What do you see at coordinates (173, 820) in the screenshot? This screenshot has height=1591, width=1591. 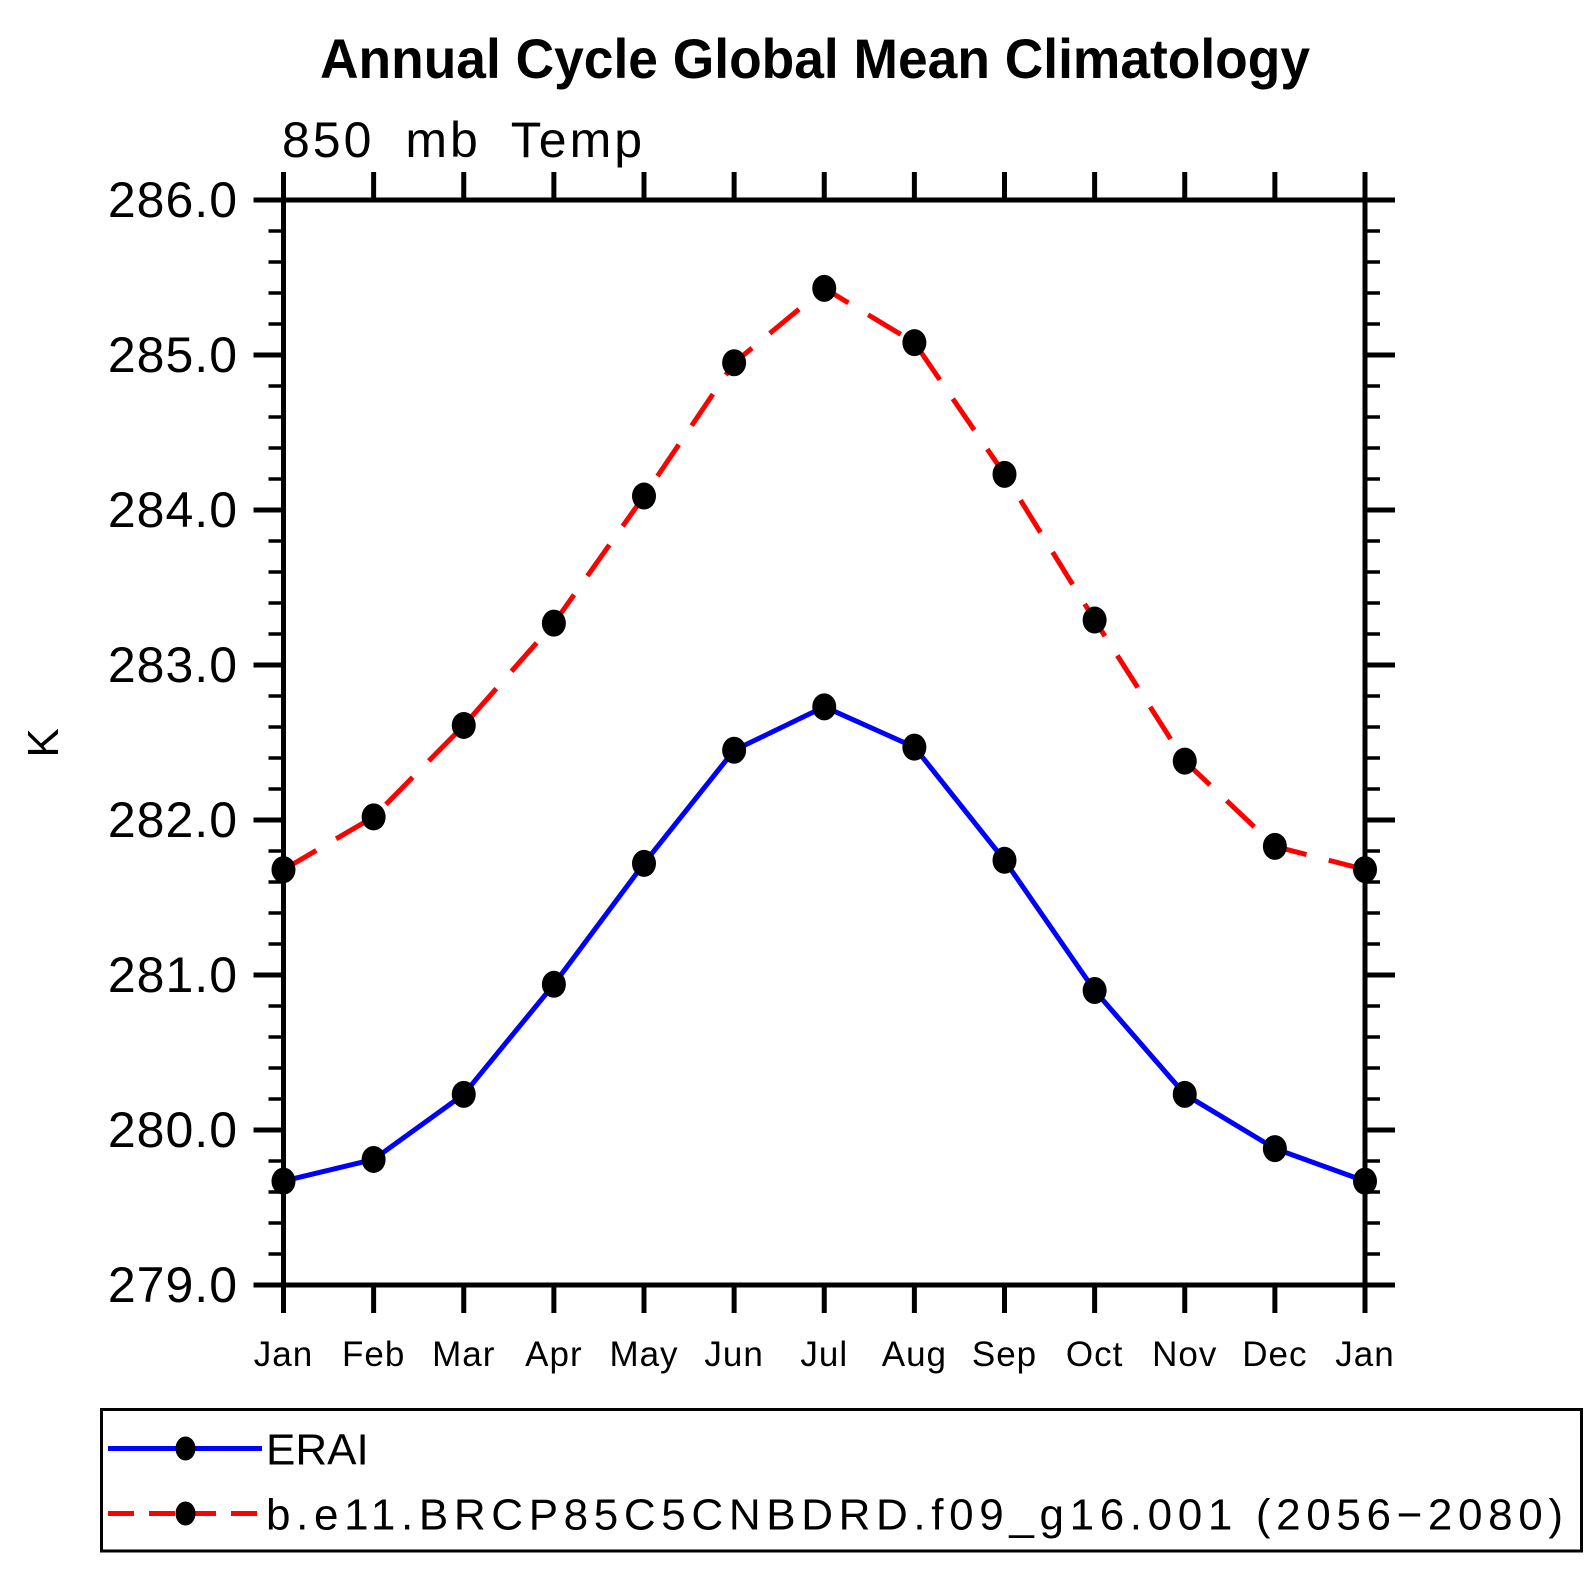 I see `y-tick-label: 282.0` at bounding box center [173, 820].